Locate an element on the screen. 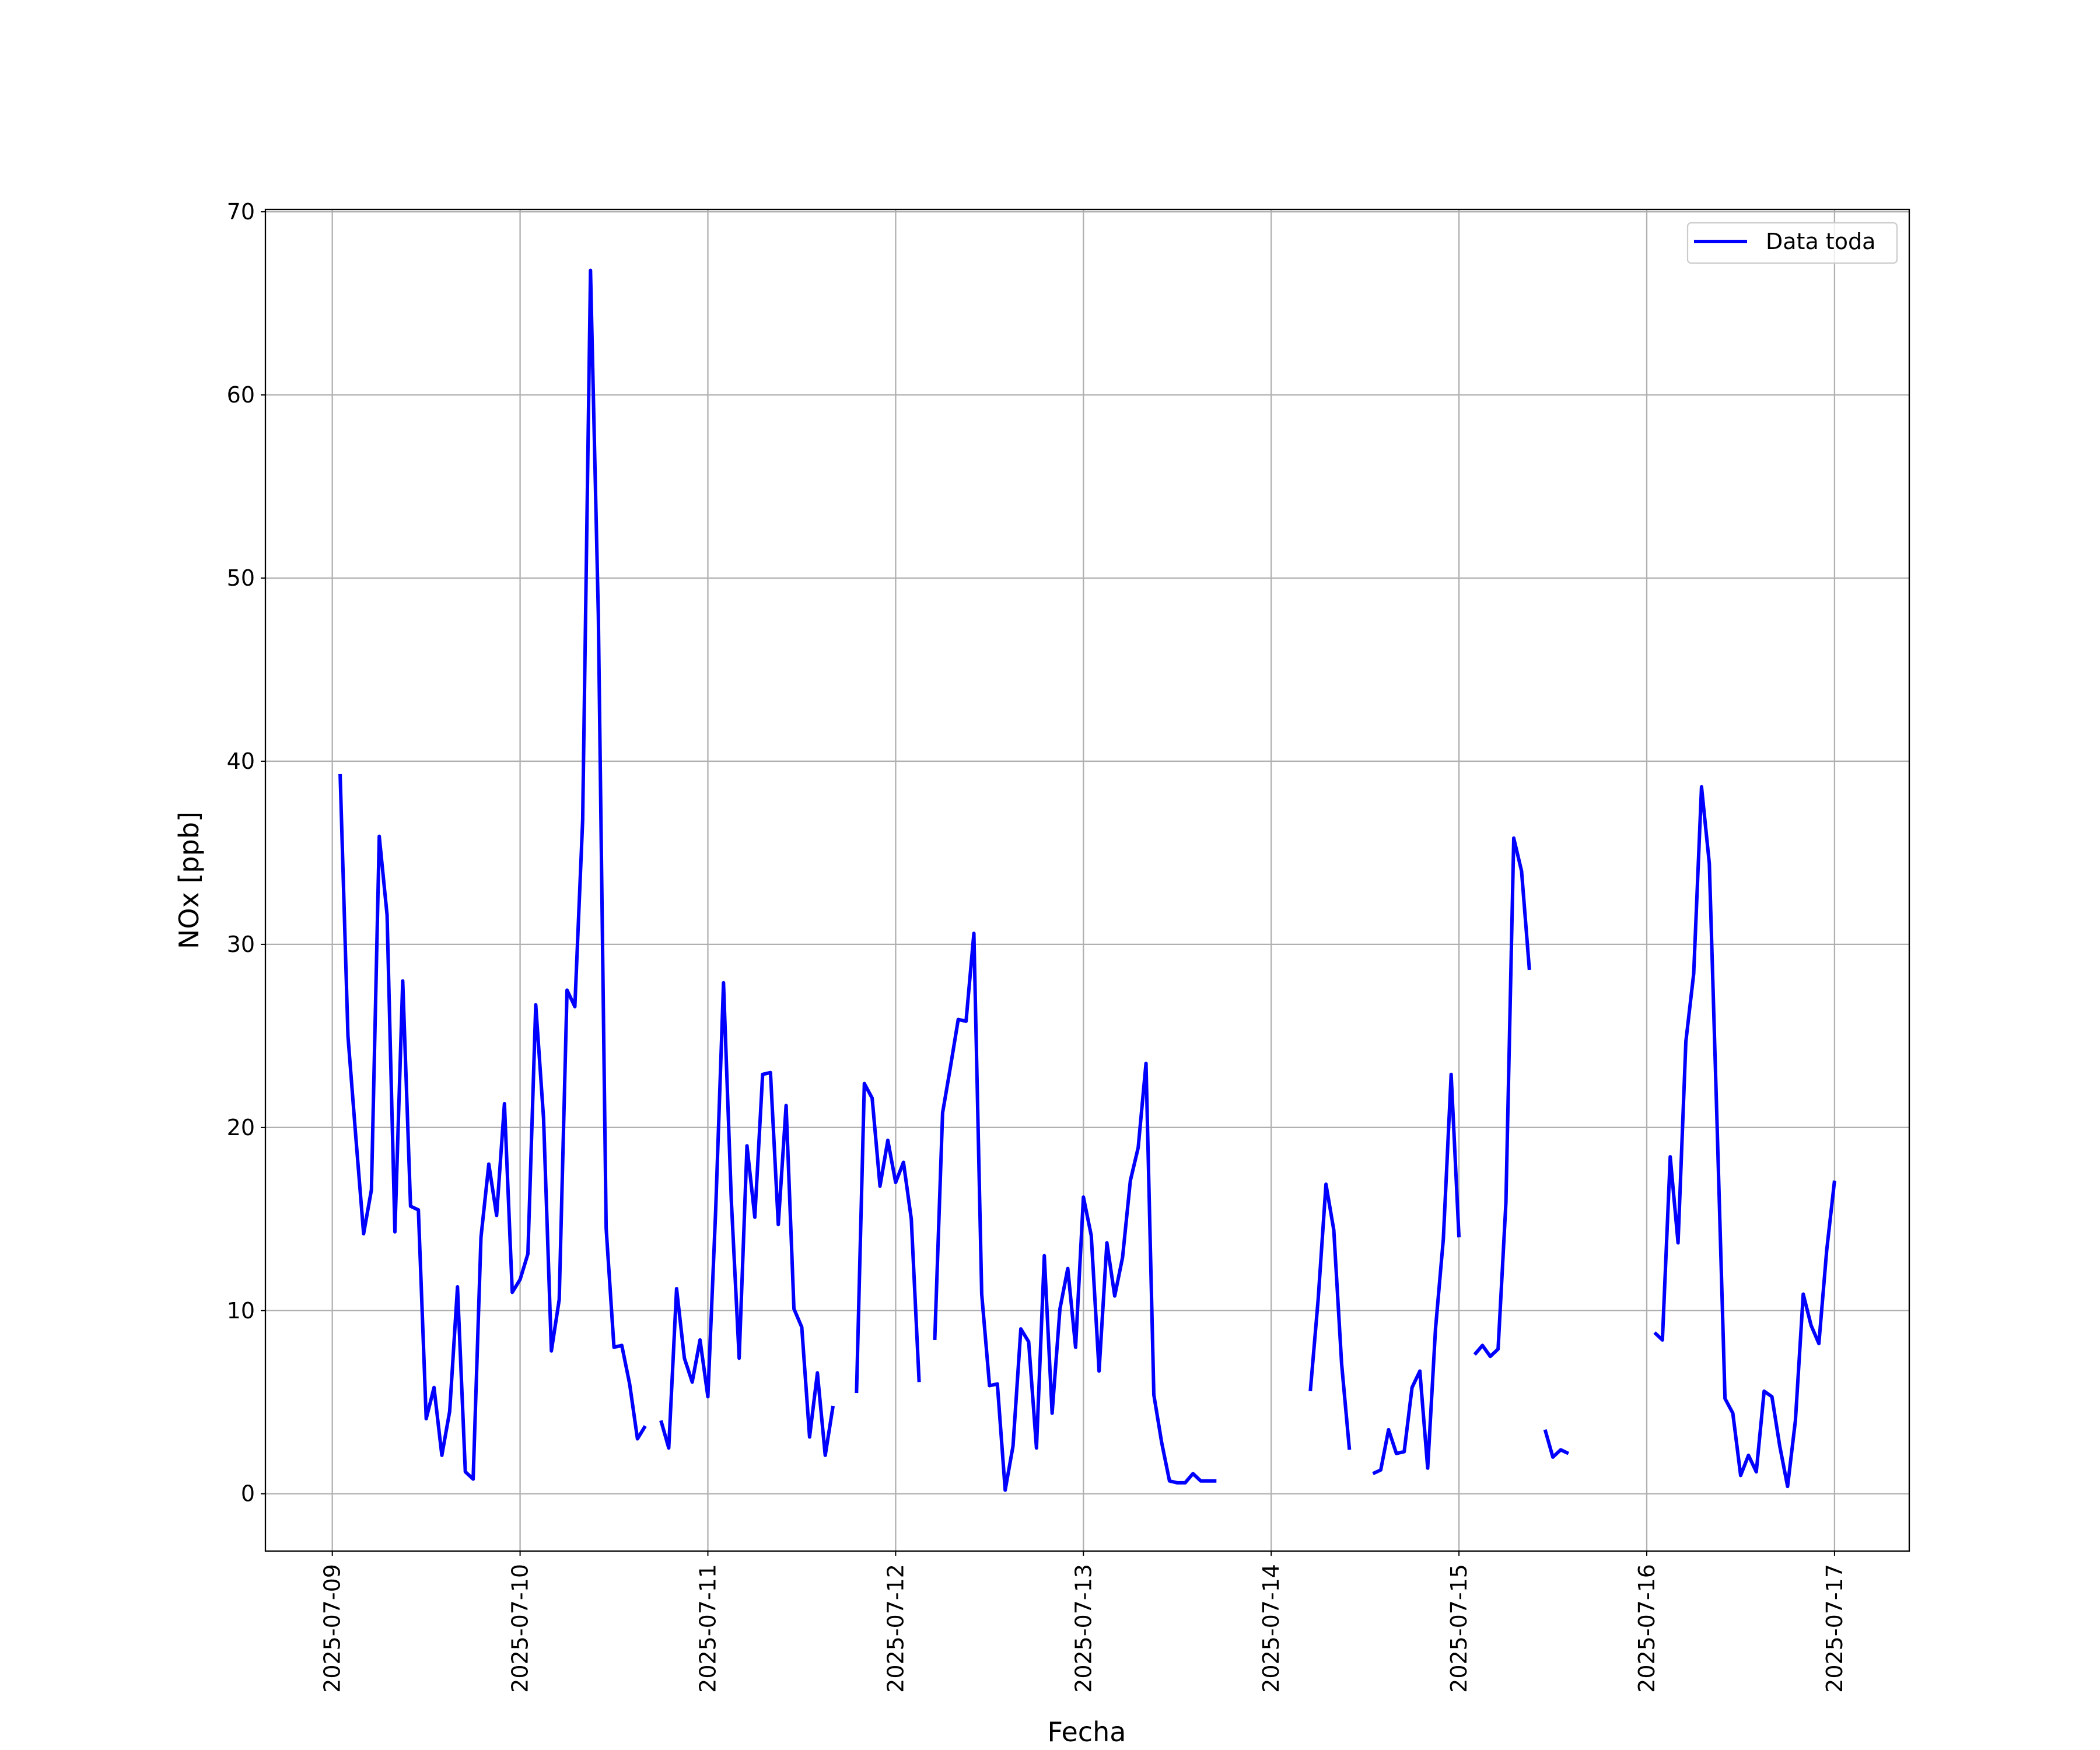 Image resolution: width=2100 pixels, height=1750 pixels. x-tick-label: 2025-07-11 is located at coordinates (708, 1629).